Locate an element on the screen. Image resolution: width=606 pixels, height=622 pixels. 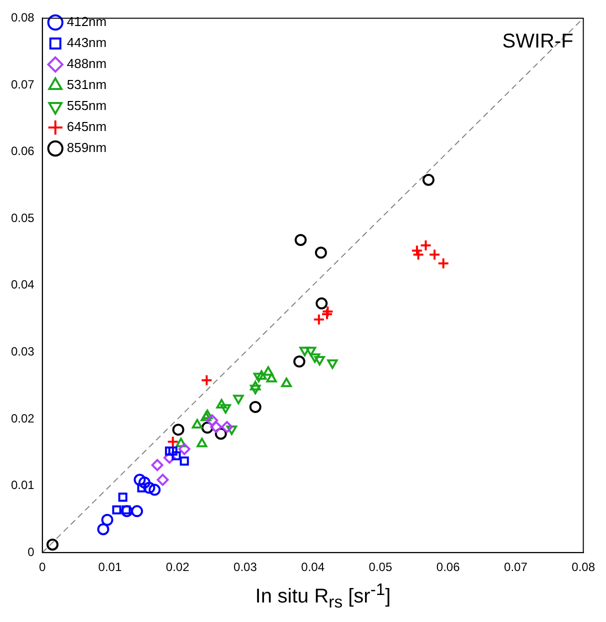
legend-label: 443nm is located at coordinates (86, 42).